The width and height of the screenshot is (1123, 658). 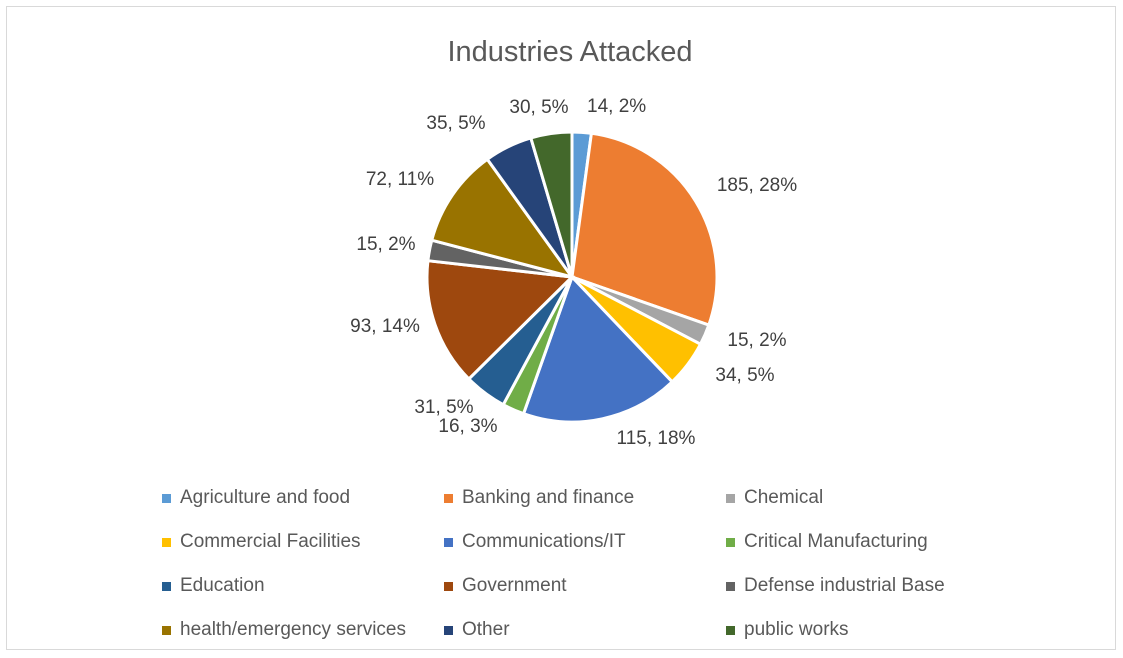 I want to click on data-label: 31, 5%, so click(x=443, y=407).